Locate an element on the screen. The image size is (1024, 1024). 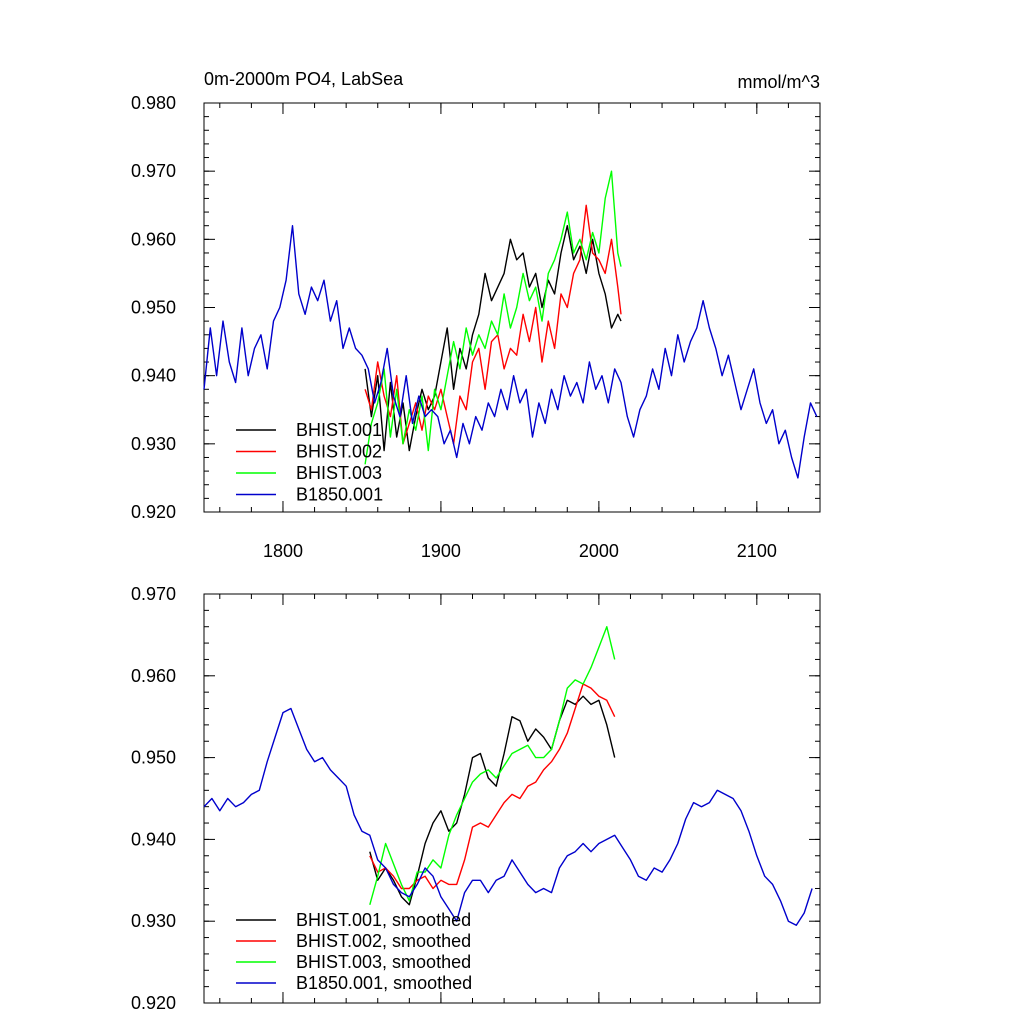
x-tick-label: 1900 is located at coordinates (441, 551).